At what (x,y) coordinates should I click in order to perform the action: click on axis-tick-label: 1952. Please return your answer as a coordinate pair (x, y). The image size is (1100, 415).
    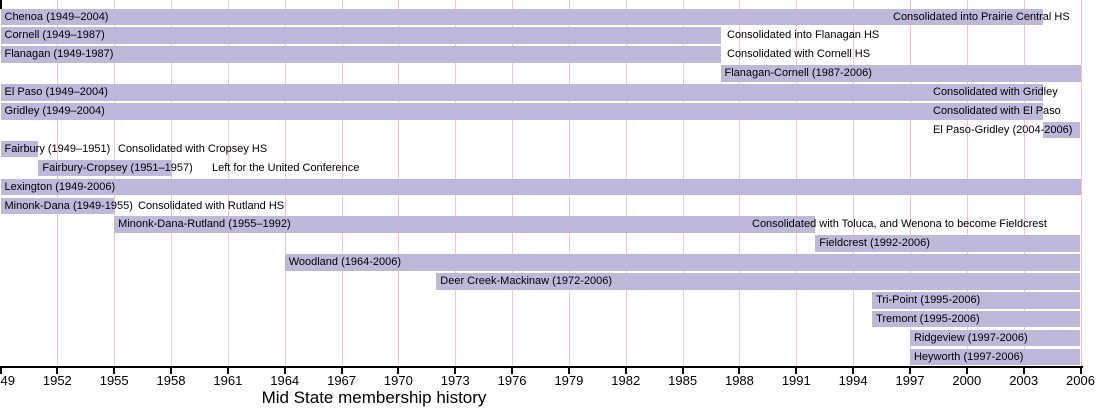
    Looking at the image, I should click on (57, 380).